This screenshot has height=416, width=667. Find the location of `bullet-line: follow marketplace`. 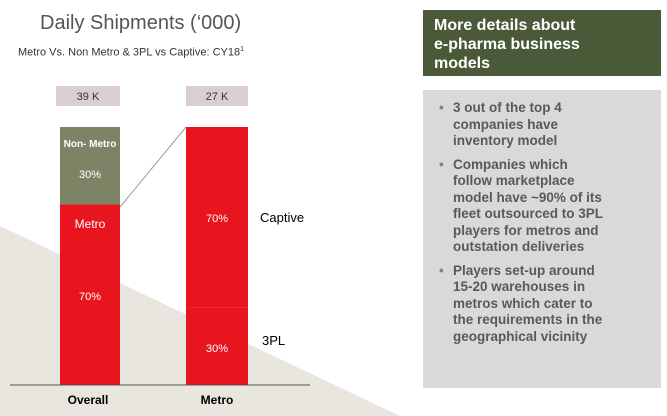

bullet-line: follow marketplace is located at coordinates (514, 180).